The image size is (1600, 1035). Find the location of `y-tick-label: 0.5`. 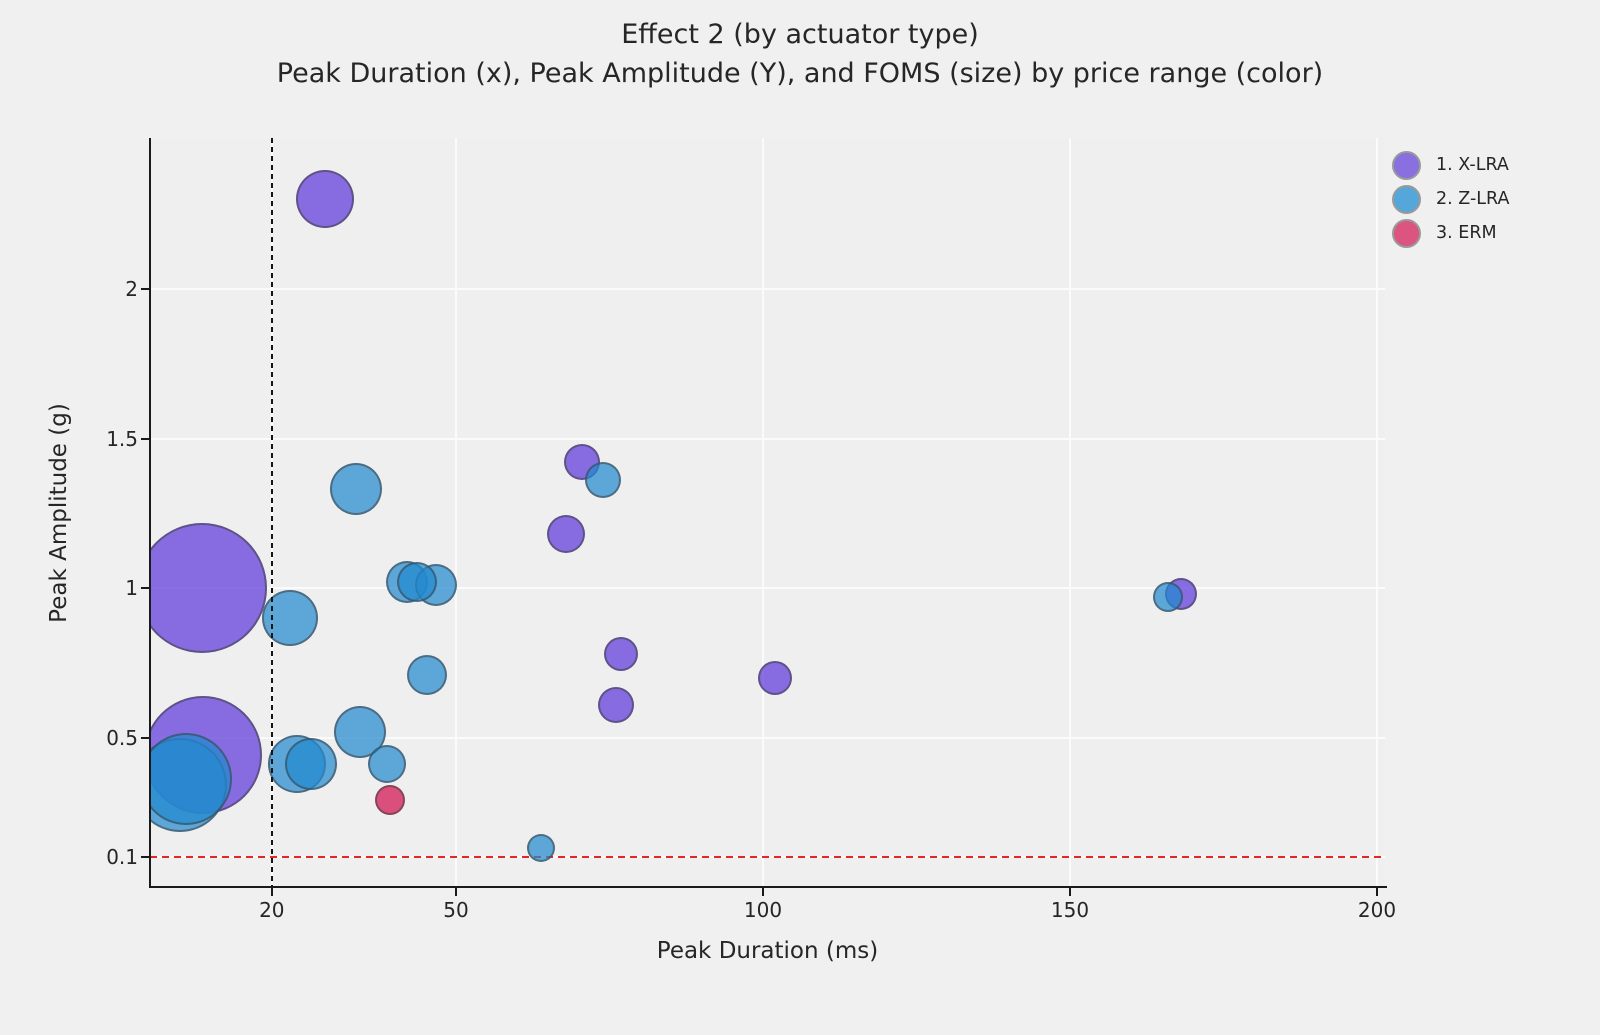

y-tick-label: 0.5 is located at coordinates (122, 737).